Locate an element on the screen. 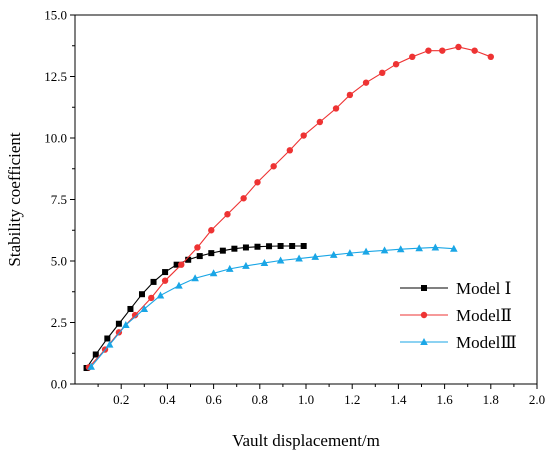 The width and height of the screenshot is (550, 459). legend-label-model-3: ModelⅢ is located at coordinates (486, 342).